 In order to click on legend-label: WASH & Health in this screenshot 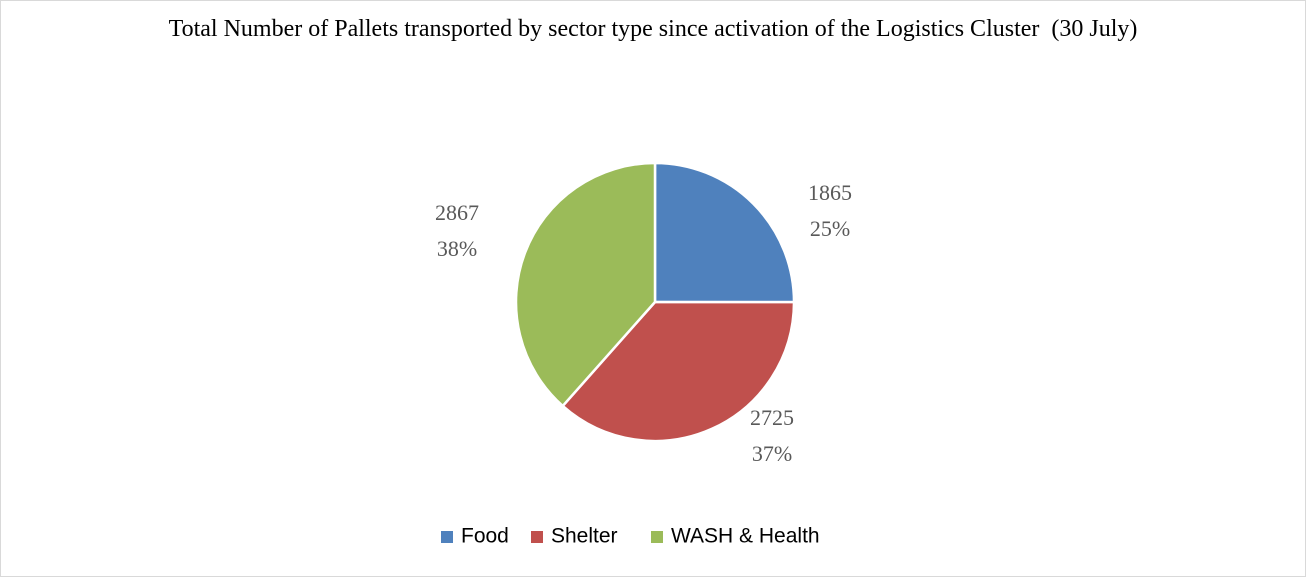, I will do `click(745, 536)`.